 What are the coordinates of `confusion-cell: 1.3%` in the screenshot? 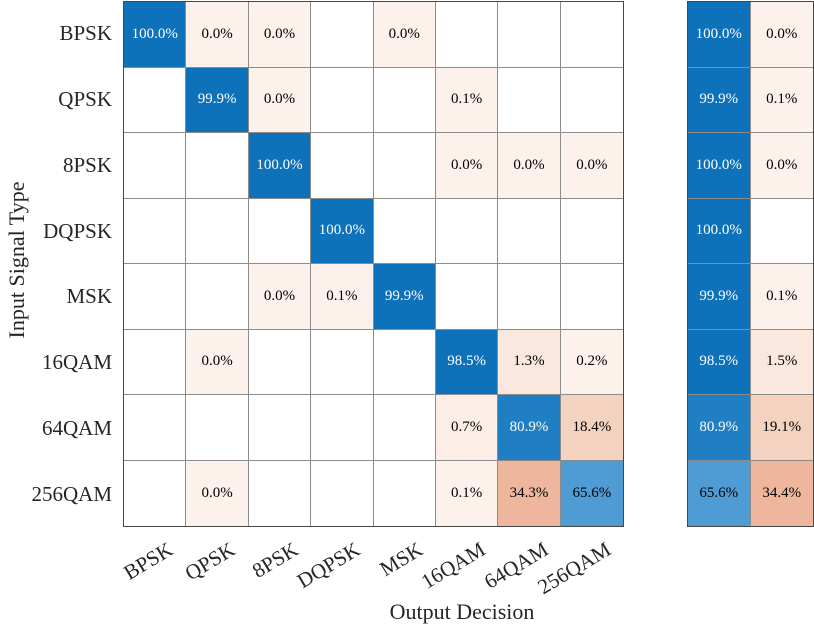 It's located at (529, 362).